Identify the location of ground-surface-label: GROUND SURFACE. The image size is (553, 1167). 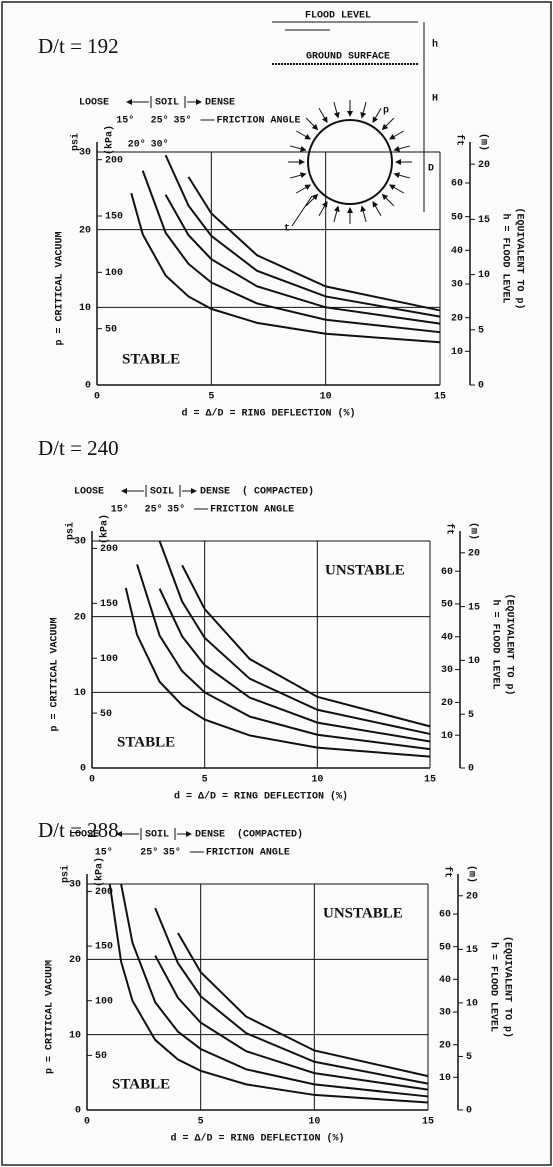
(348, 57).